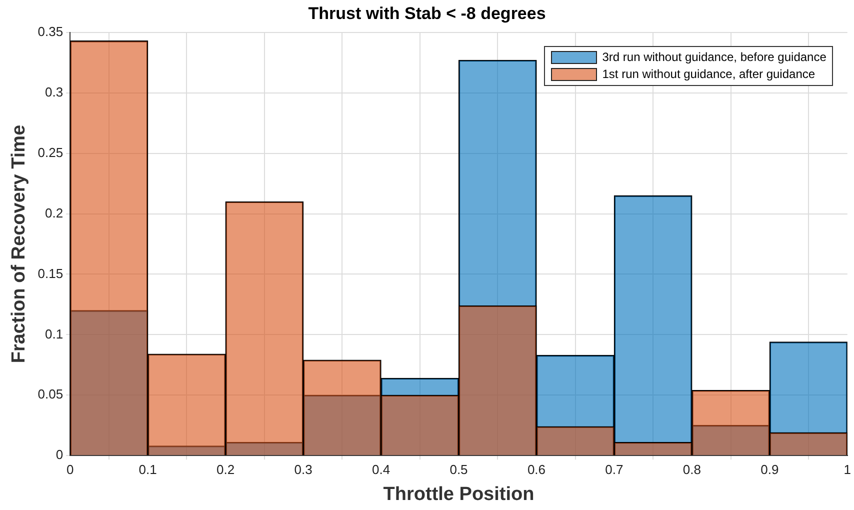 Image resolution: width=854 pixels, height=510 pixels. What do you see at coordinates (147, 469) in the screenshot?
I see `x-tick-label: 0.1` at bounding box center [147, 469].